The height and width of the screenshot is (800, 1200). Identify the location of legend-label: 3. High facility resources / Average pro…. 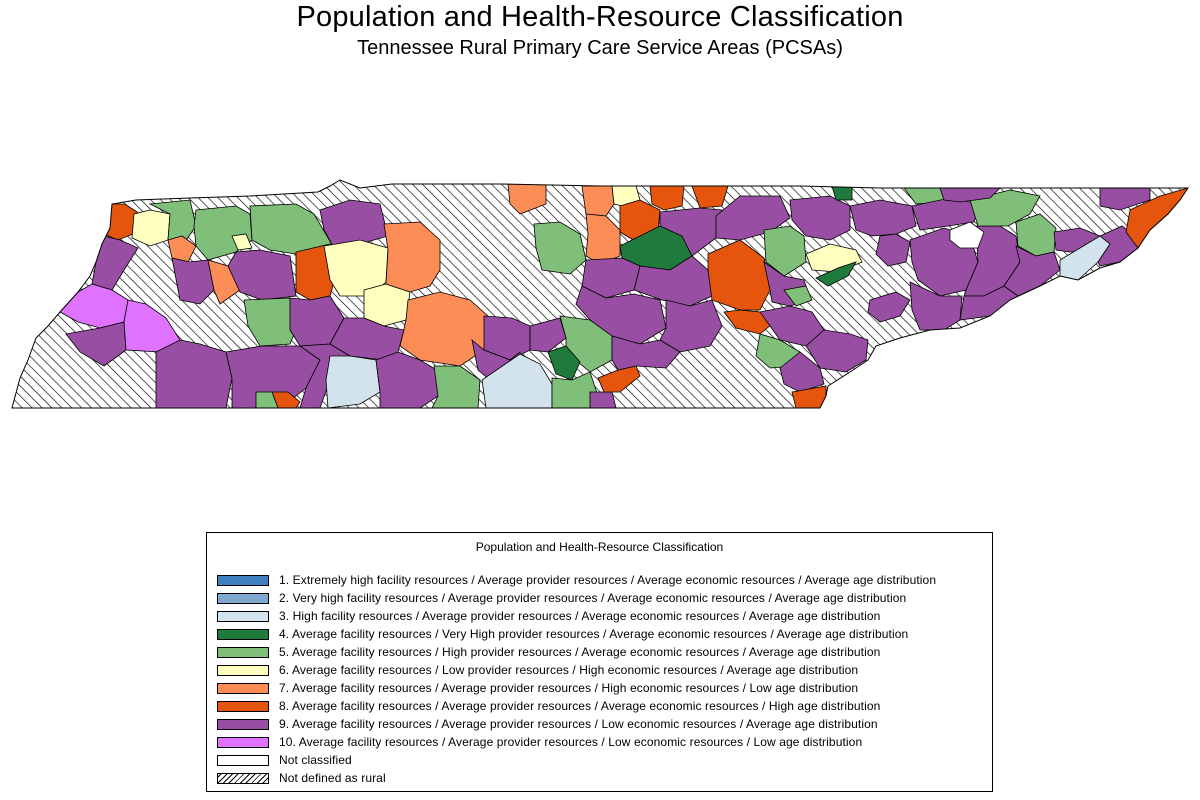
(580, 616).